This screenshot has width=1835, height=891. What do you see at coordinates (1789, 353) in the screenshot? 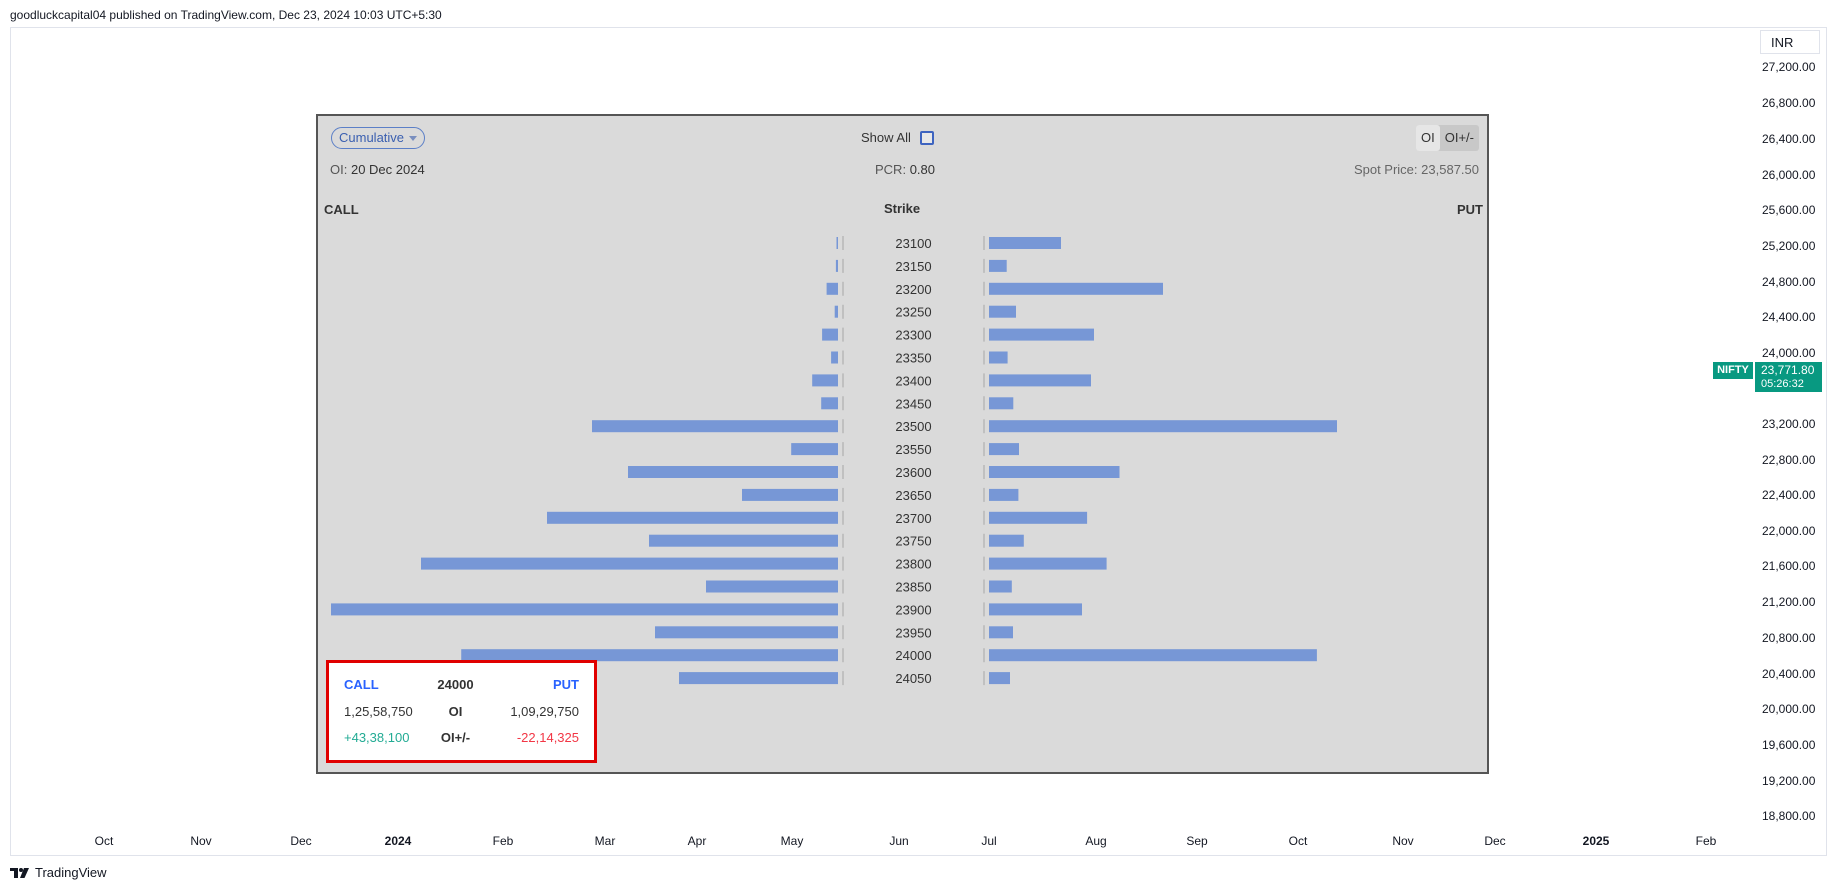
I see `y-axis-label: 24,000.00` at bounding box center [1789, 353].